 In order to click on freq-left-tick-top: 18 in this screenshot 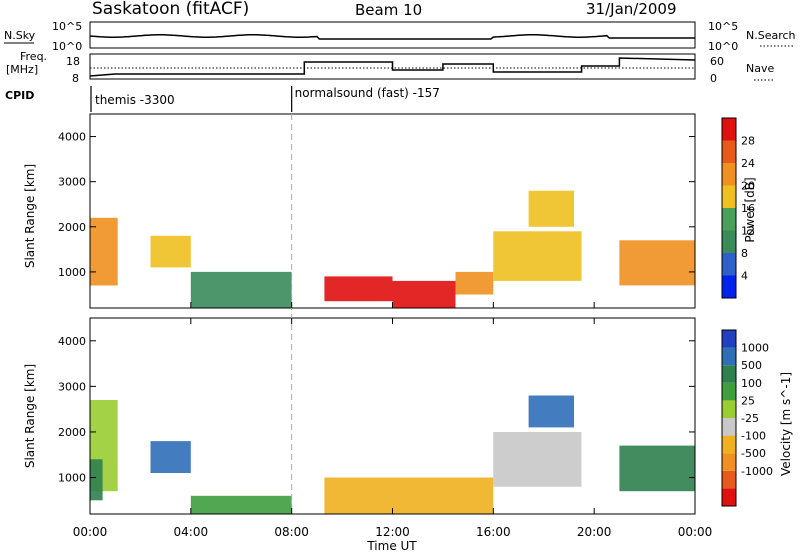, I will do `click(73, 61)`.